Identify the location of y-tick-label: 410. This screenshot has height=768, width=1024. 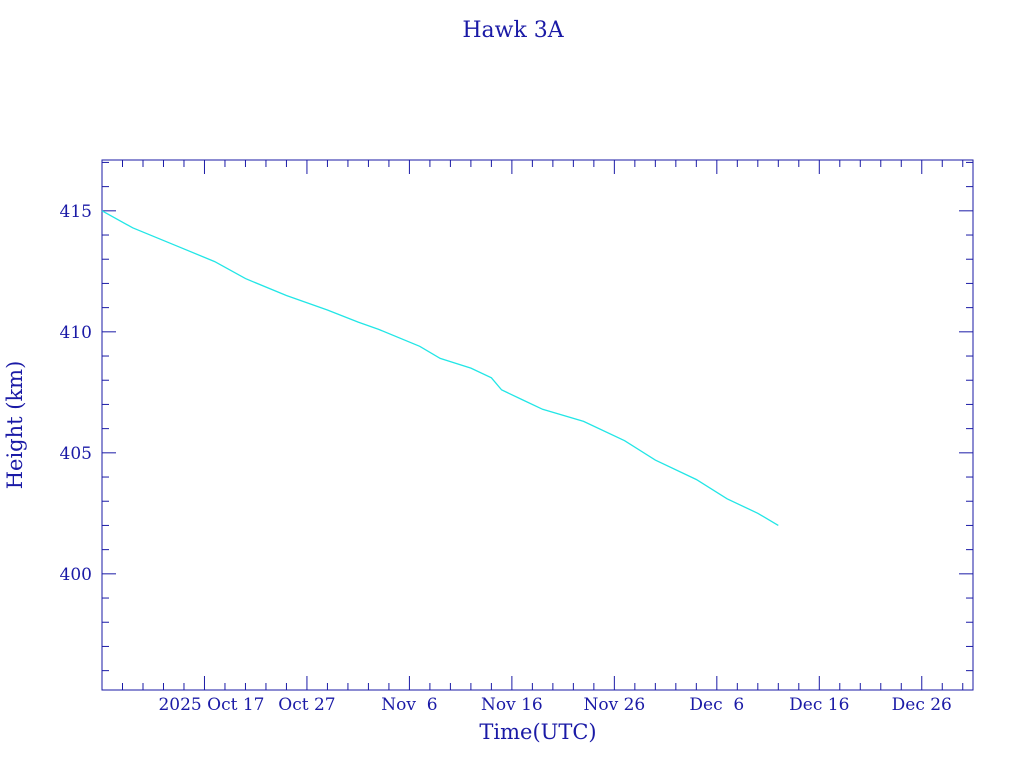
(76, 333).